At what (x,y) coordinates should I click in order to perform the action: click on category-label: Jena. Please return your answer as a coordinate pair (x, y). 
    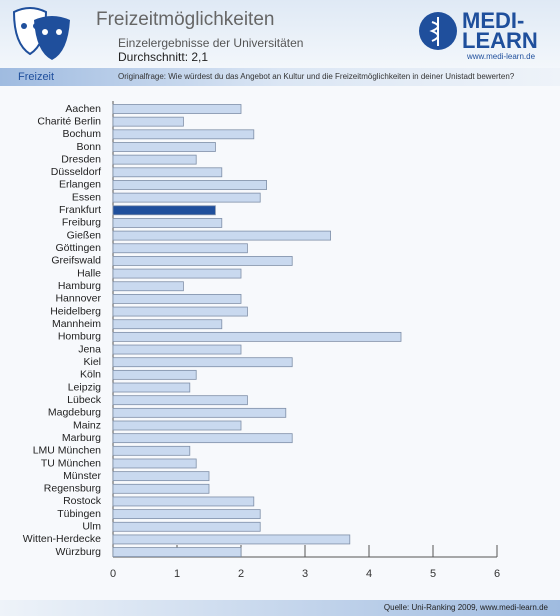
    Looking at the image, I should click on (89, 349).